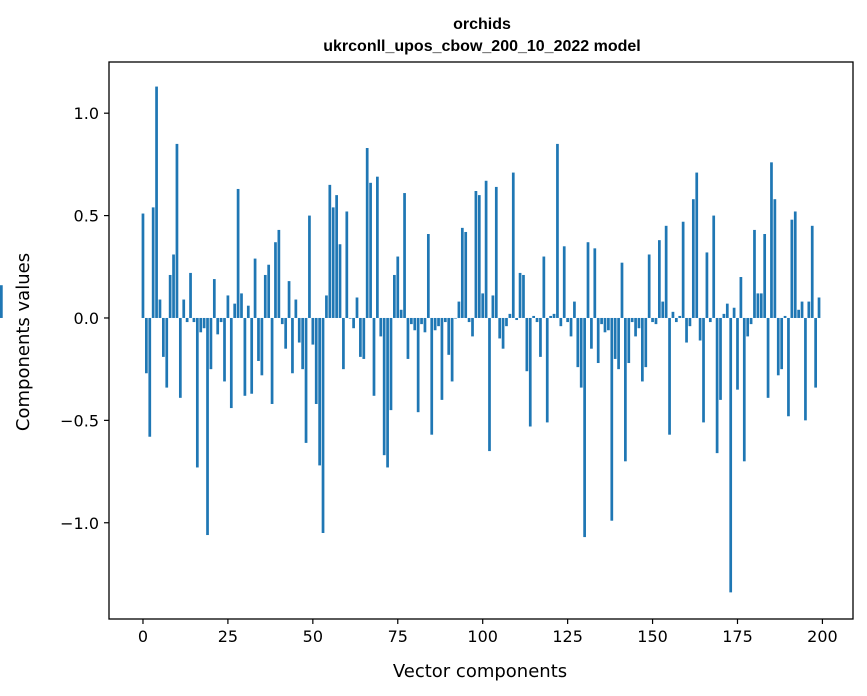 The image size is (867, 696). Describe the element at coordinates (79, 420) in the screenshot. I see `y-tick-label: −0.5` at that location.